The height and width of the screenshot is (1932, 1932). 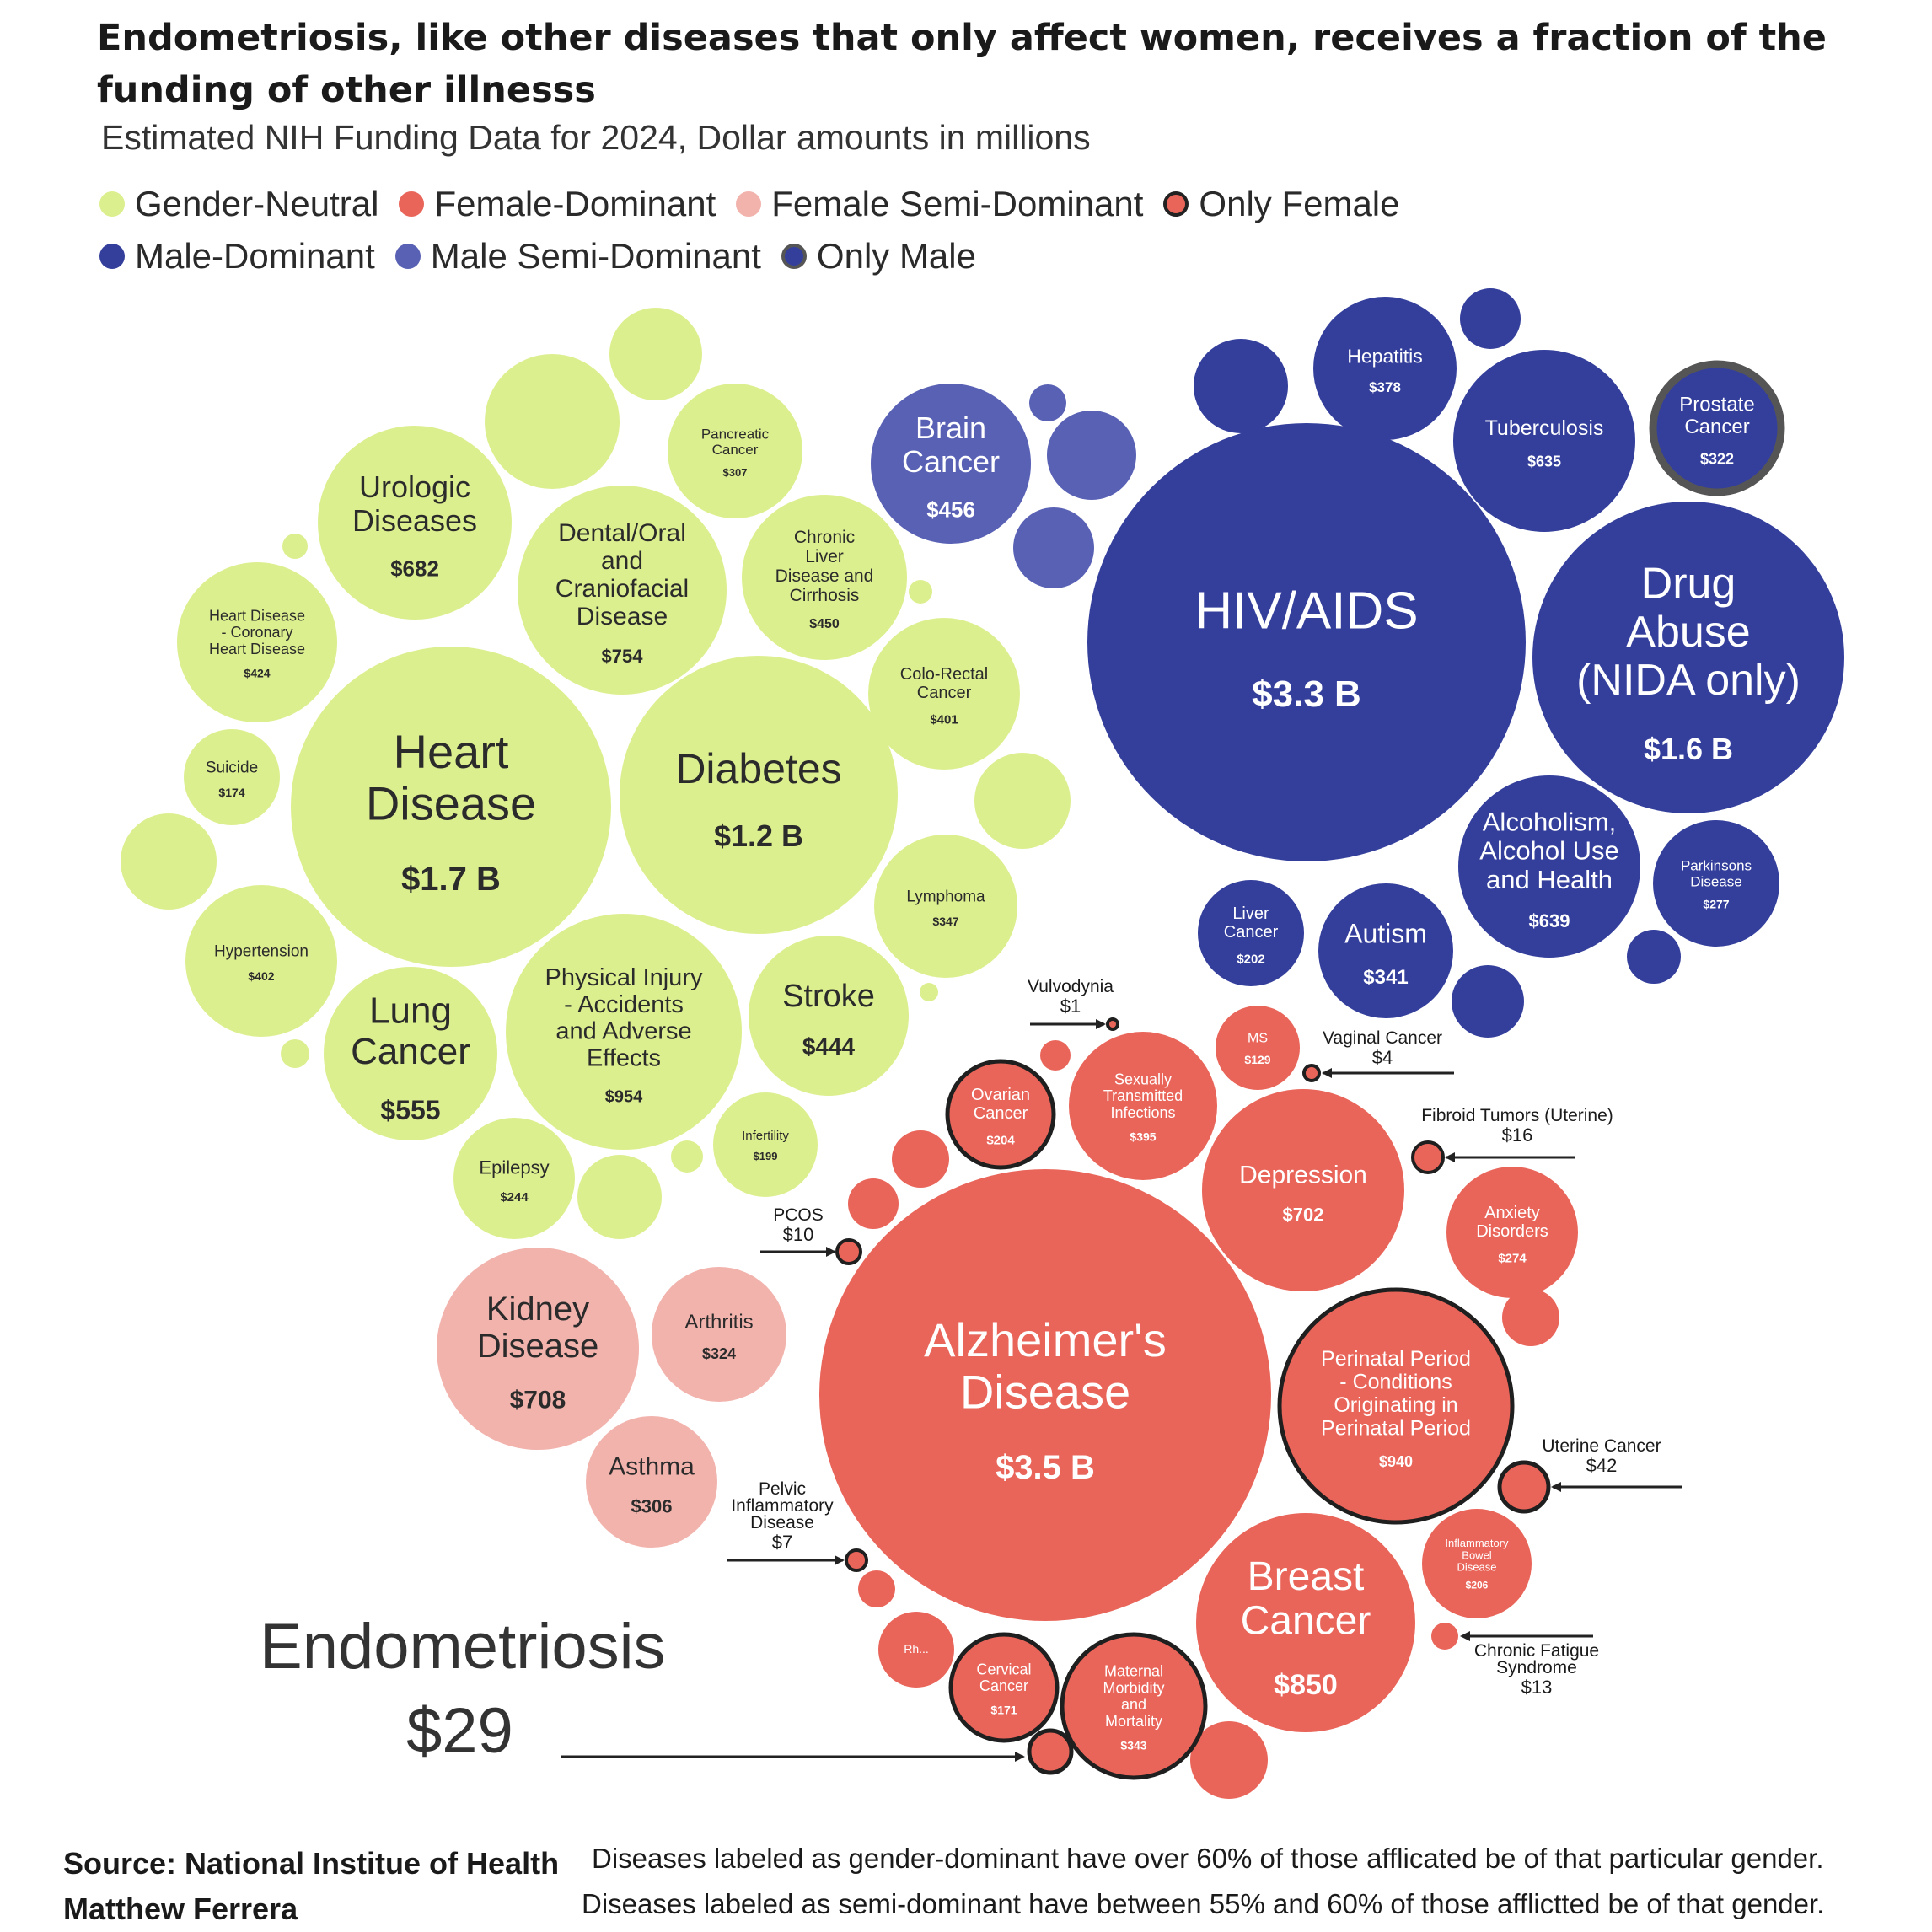 I want to click on bubble-value-asthma: $306, so click(x=652, y=1506).